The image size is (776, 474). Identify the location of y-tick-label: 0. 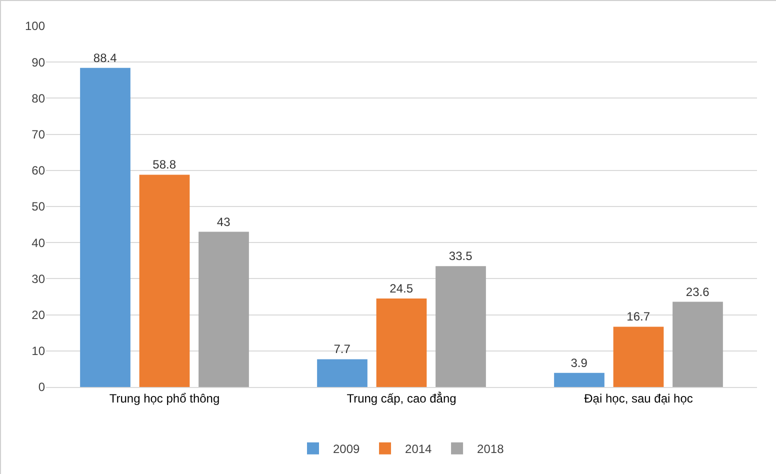
(42, 387).